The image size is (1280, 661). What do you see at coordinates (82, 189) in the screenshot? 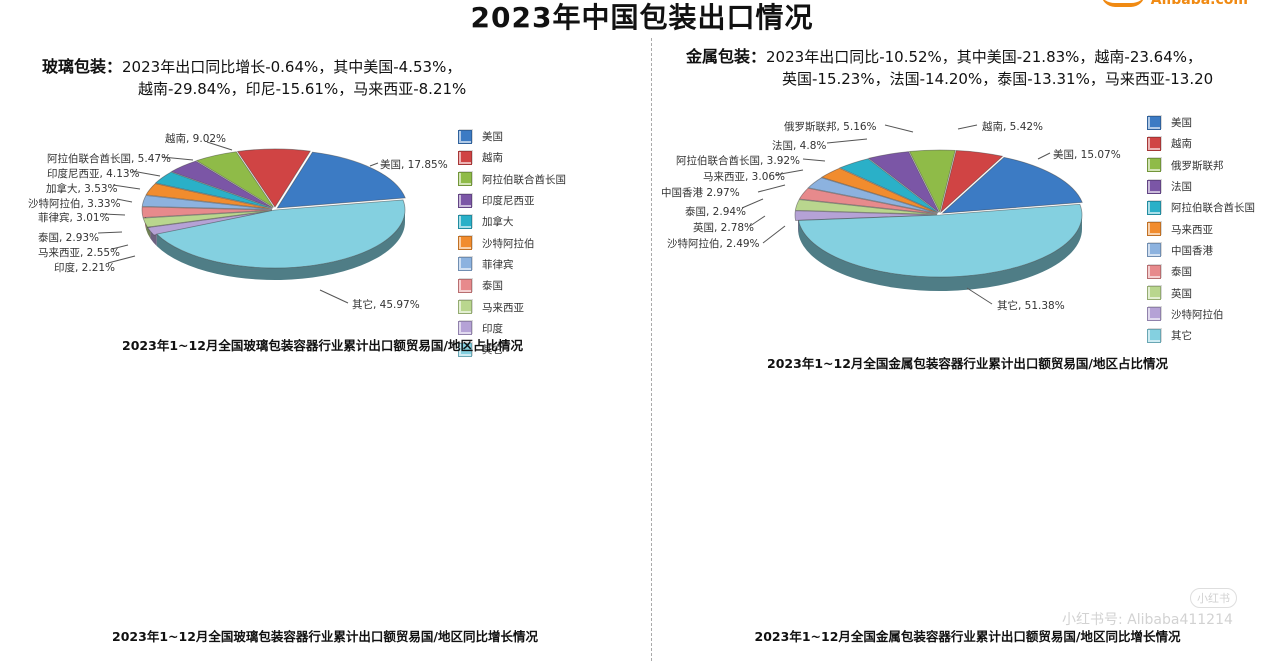
I see `pie-slice-label: 加拿大, 3.53%` at bounding box center [82, 189].